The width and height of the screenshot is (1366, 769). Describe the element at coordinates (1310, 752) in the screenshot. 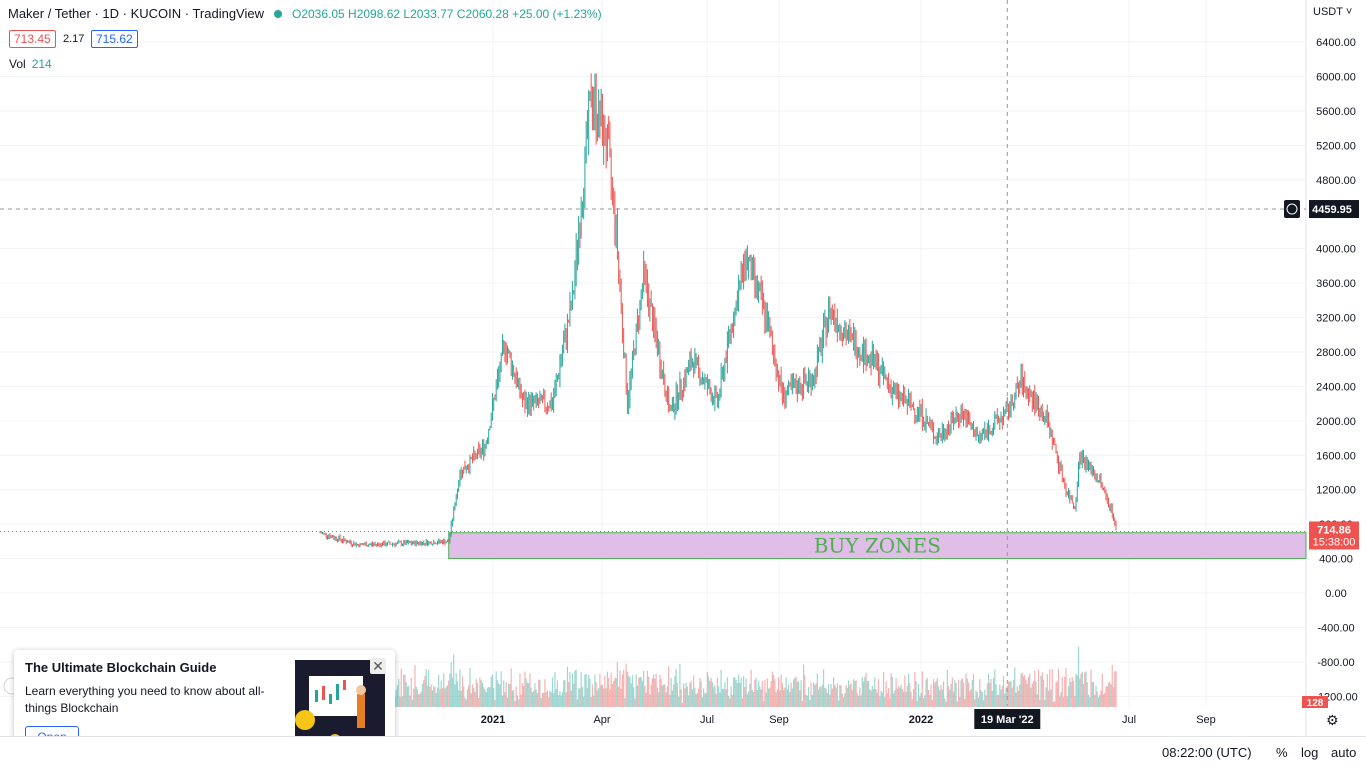

I see `log-toggle: log` at that location.